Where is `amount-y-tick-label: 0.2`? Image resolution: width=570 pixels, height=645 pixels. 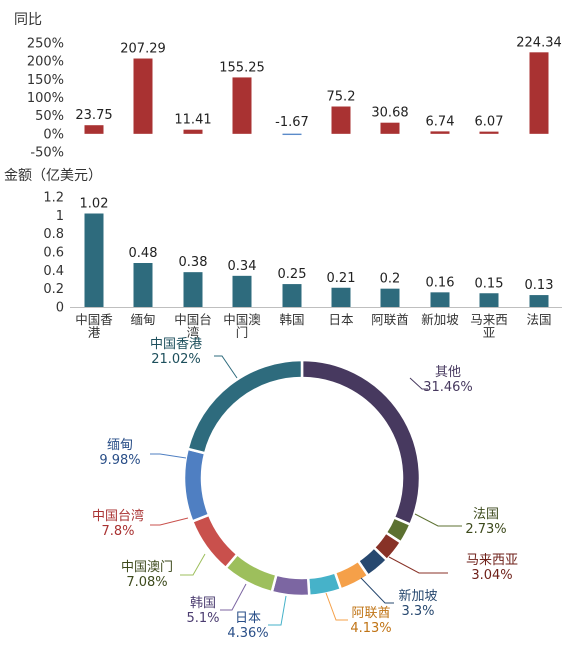 amount-y-tick-label: 0.2 is located at coordinates (53, 289).